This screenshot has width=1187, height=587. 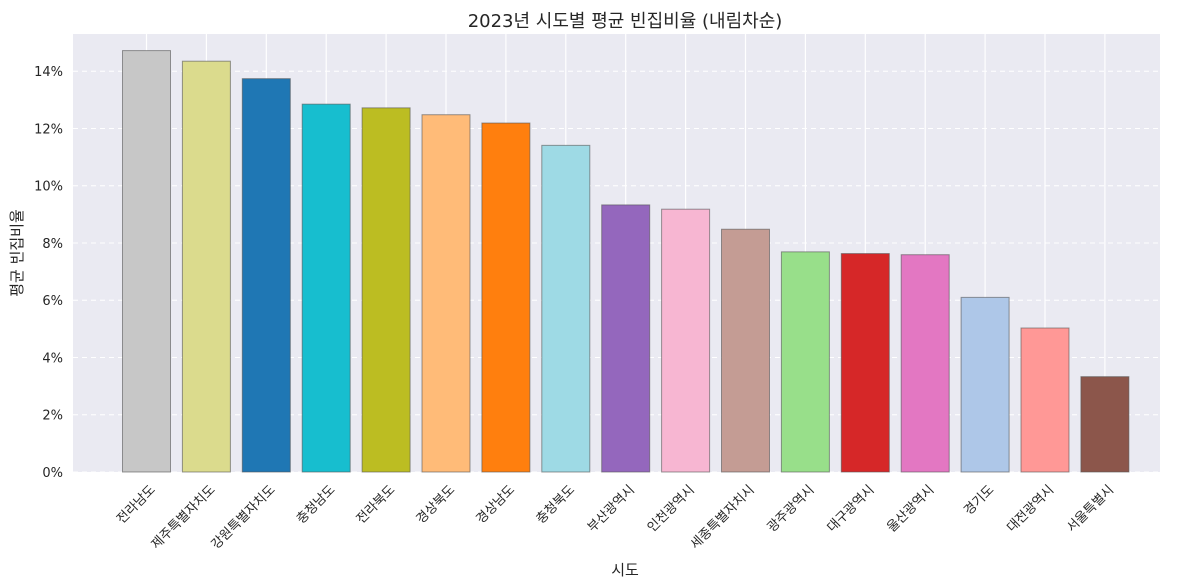 What do you see at coordinates (671, 509) in the screenshot?
I see `x-tick-label: 인천광역시` at bounding box center [671, 509].